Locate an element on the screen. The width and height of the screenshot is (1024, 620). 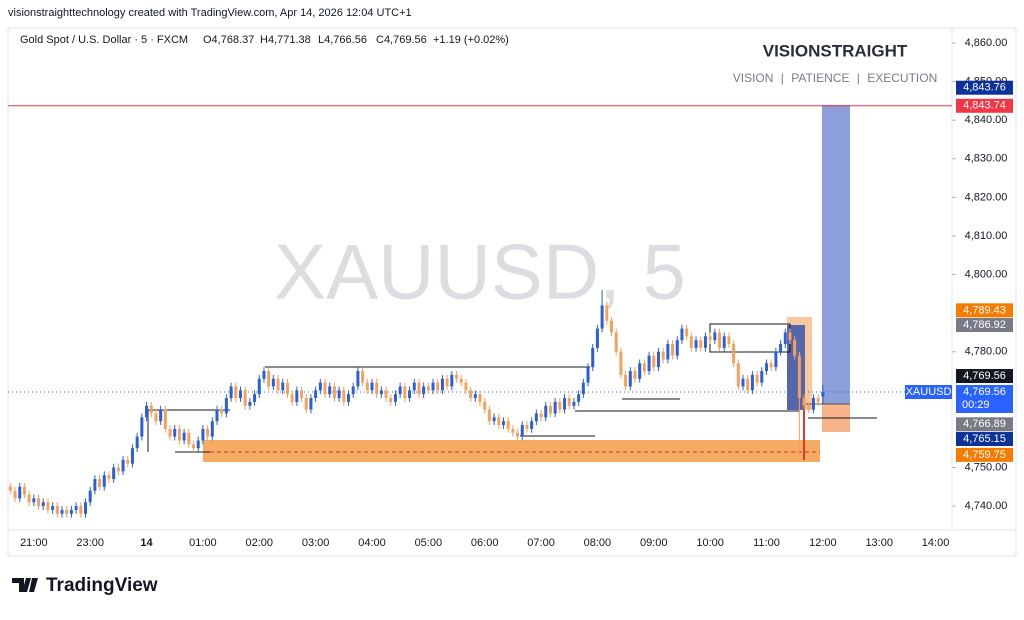
price-badge-label: 4,766.89 is located at coordinates (984, 424).